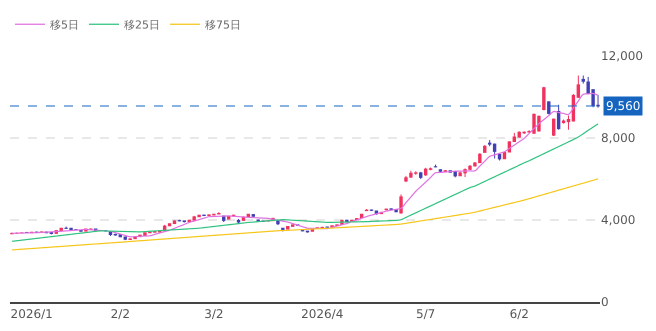 The height and width of the screenshot is (331, 656). Describe the element at coordinates (605, 302) in the screenshot. I see `y-tick-label: 0` at that location.